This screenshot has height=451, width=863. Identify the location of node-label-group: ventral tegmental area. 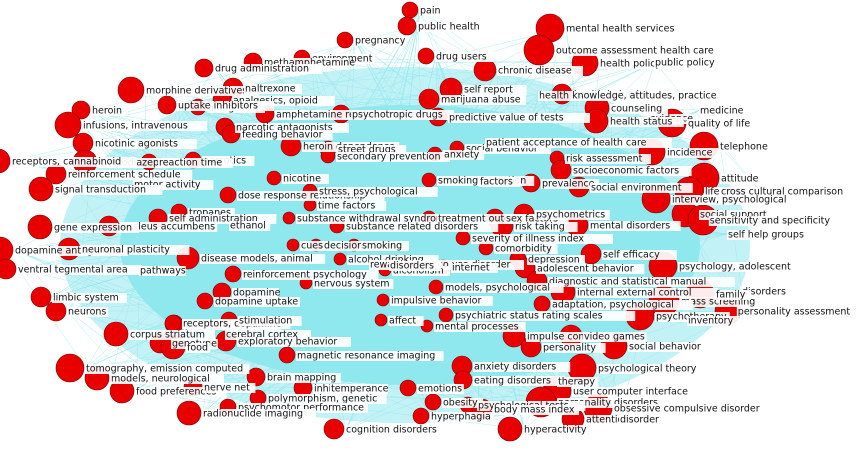
(80, 270).